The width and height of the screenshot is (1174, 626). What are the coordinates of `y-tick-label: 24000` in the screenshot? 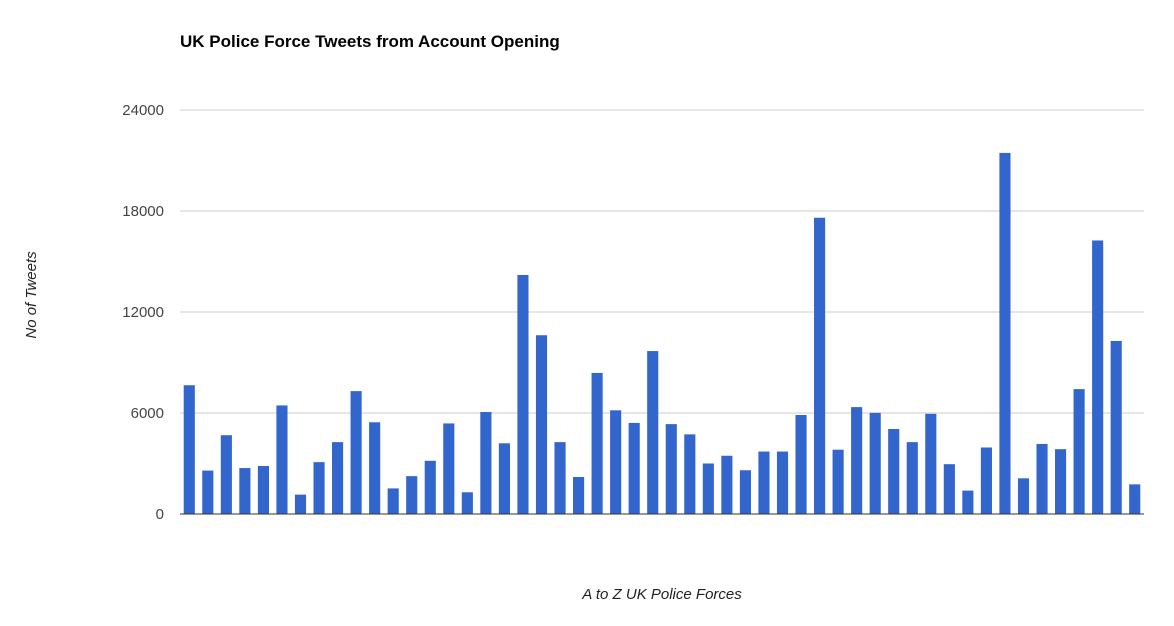 It's located at (143, 110).